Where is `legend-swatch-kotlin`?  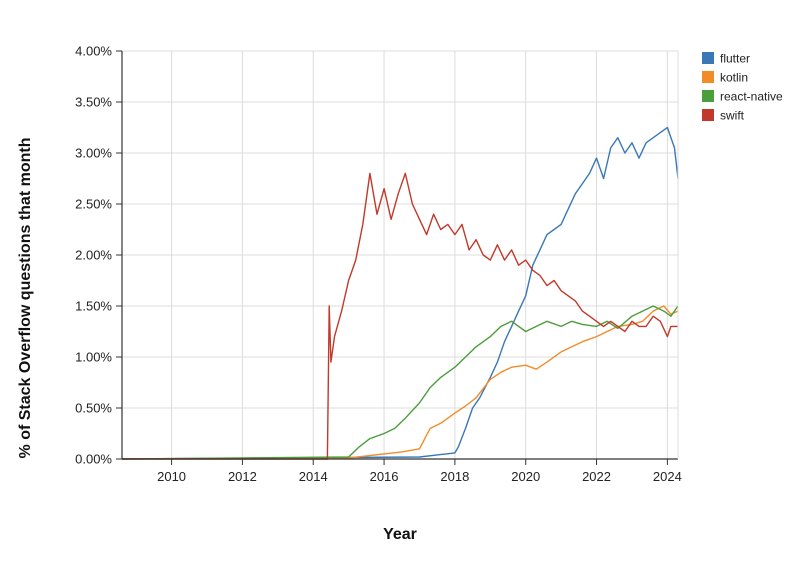 legend-swatch-kotlin is located at coordinates (708, 77).